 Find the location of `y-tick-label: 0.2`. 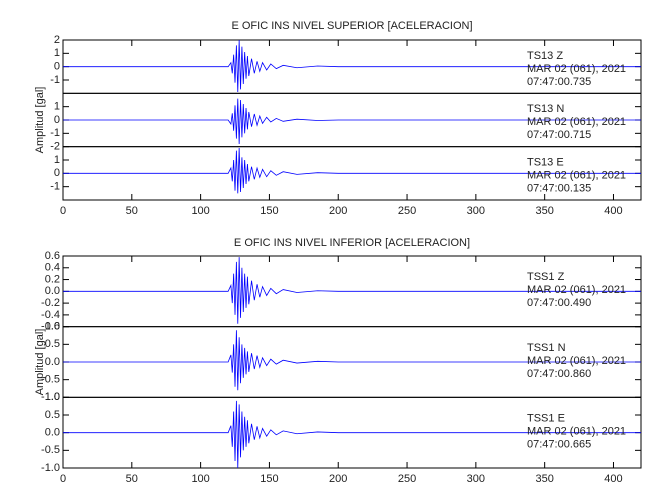

y-tick-label: 0.2 is located at coordinates (52, 279).